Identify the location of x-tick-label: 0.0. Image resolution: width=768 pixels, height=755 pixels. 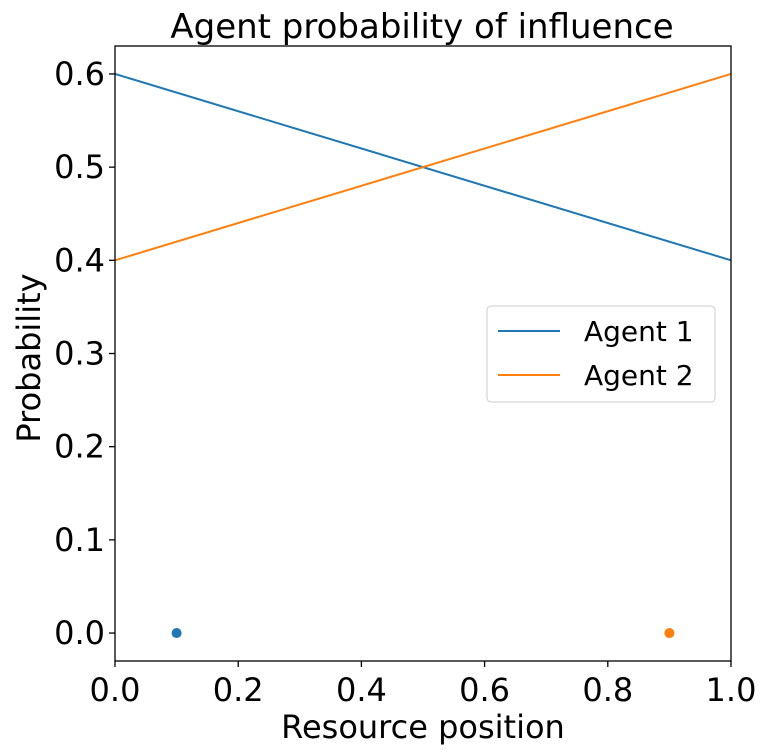
(115, 690).